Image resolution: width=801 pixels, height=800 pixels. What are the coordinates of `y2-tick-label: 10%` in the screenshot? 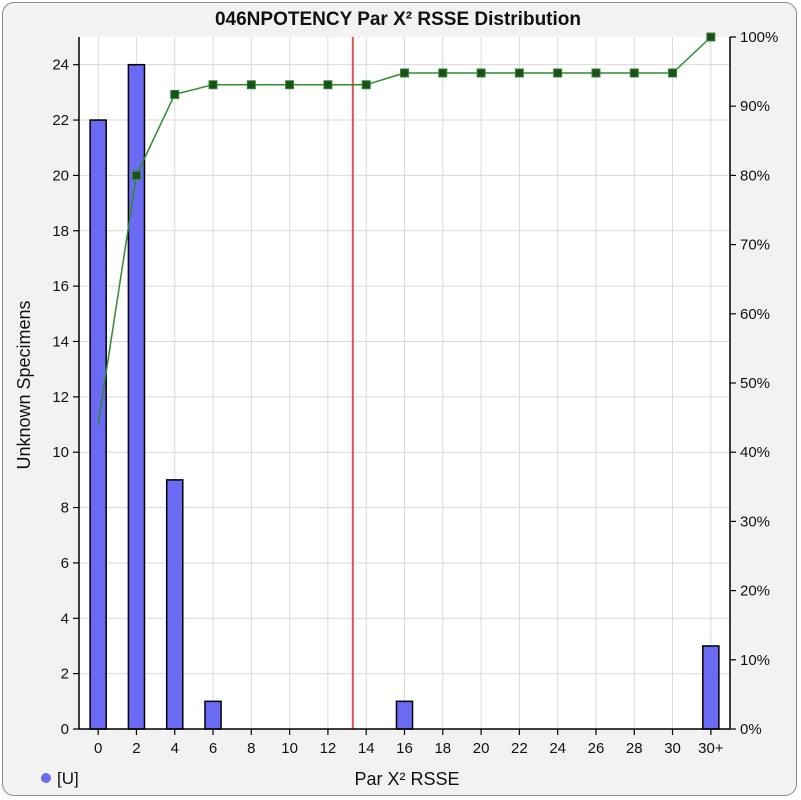 It's located at (755, 660).